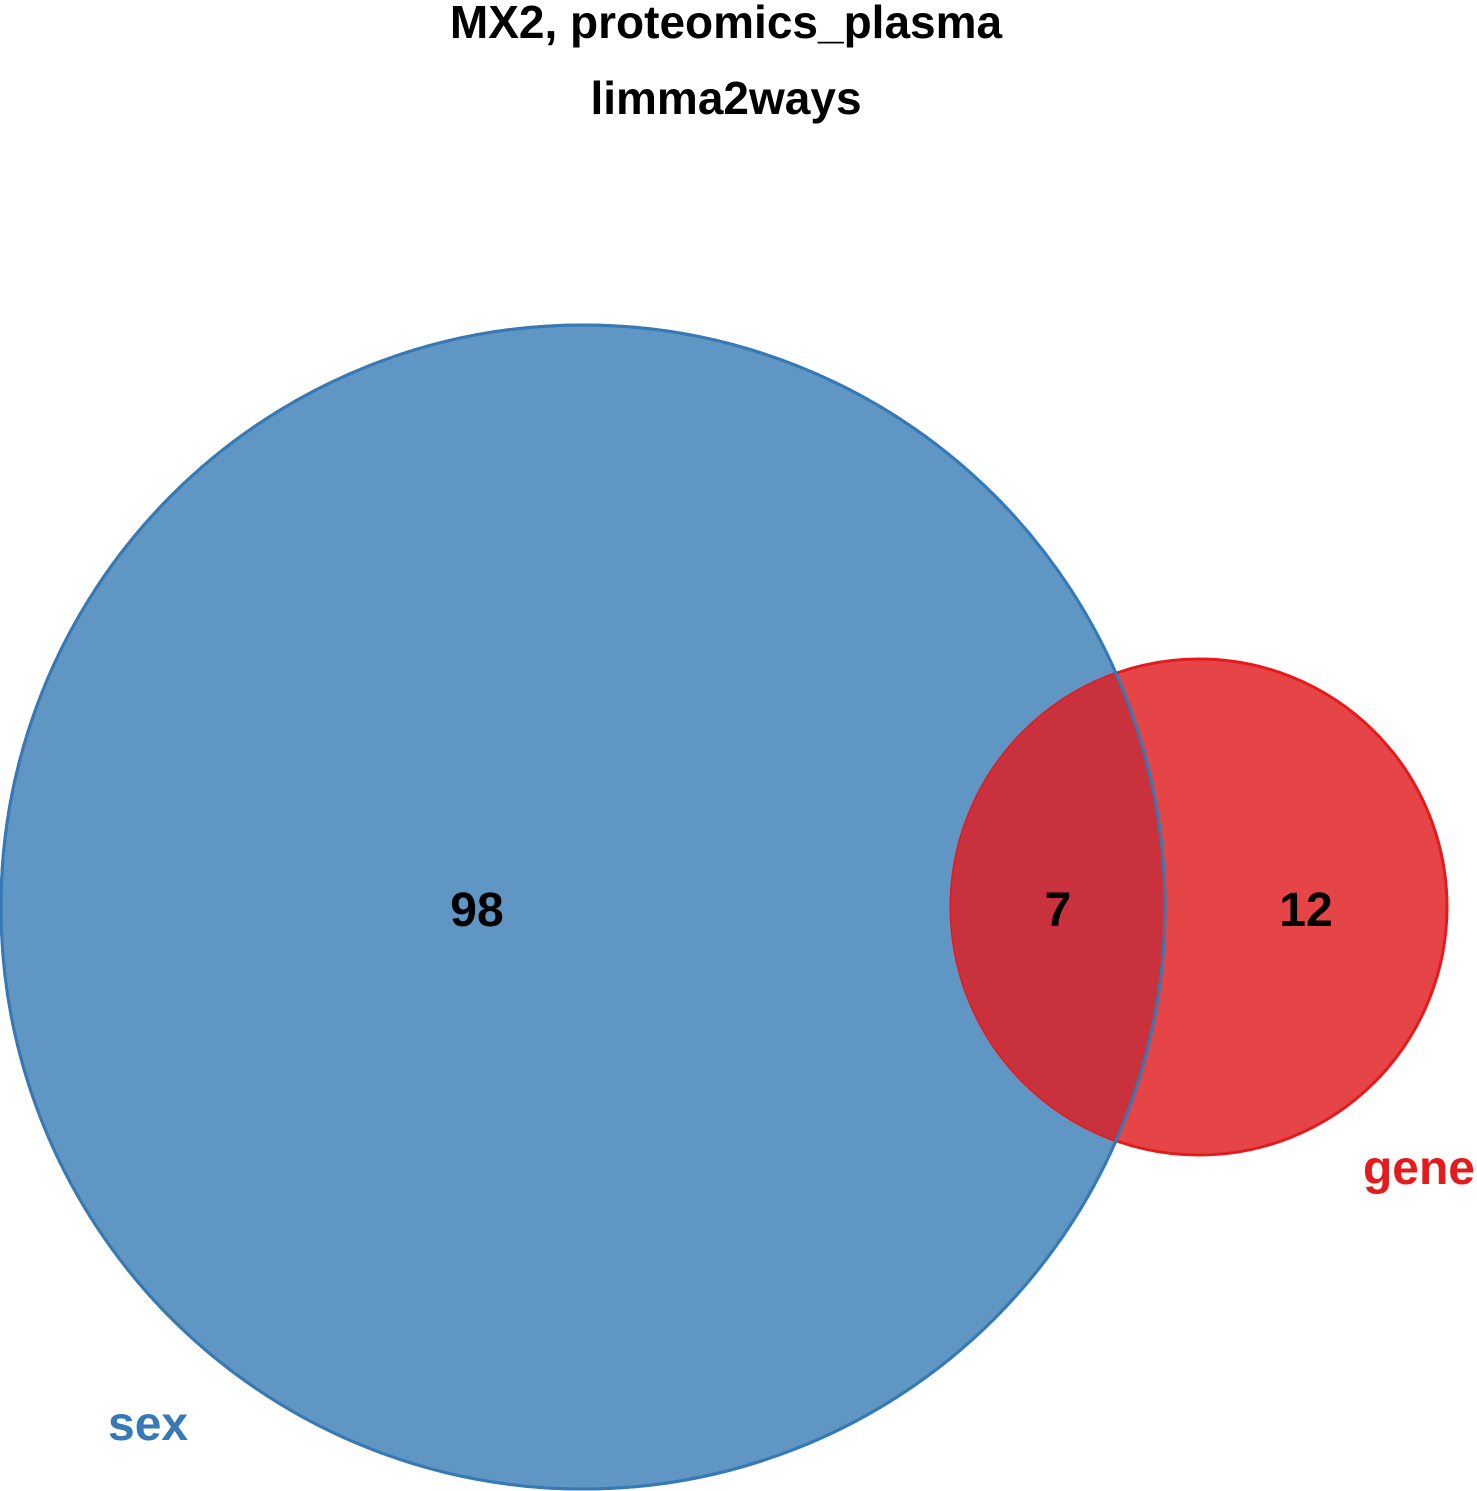 The width and height of the screenshot is (1477, 1491). What do you see at coordinates (148, 1424) in the screenshot?
I see `sex-set-label: sex` at bounding box center [148, 1424].